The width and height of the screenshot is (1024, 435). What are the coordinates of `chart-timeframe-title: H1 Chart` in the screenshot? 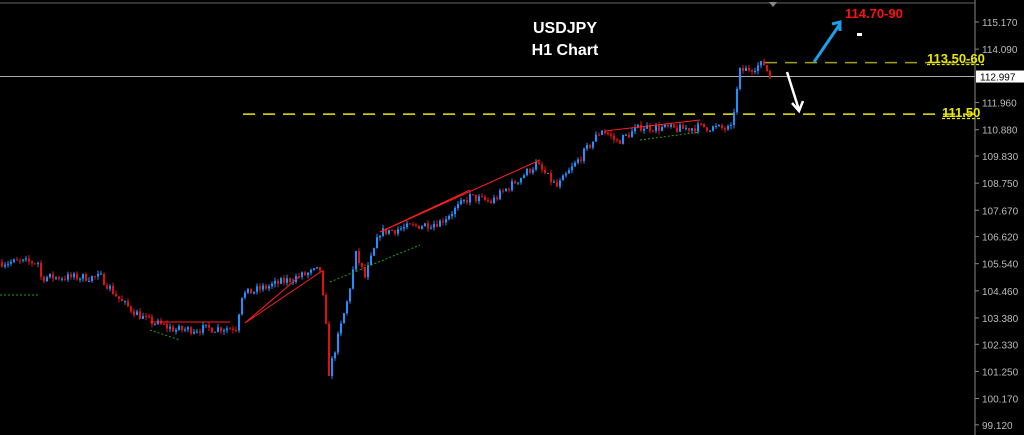 It's located at (565, 50).